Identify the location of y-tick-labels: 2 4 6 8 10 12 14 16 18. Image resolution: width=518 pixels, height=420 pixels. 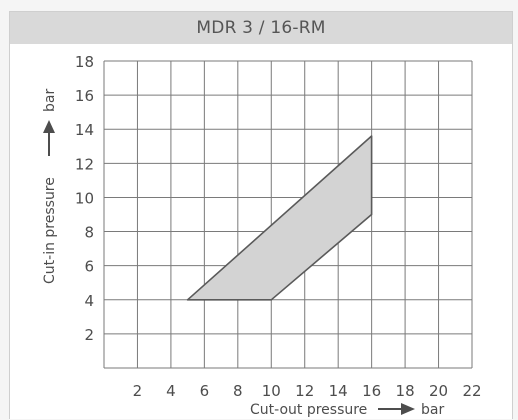
(84, 198).